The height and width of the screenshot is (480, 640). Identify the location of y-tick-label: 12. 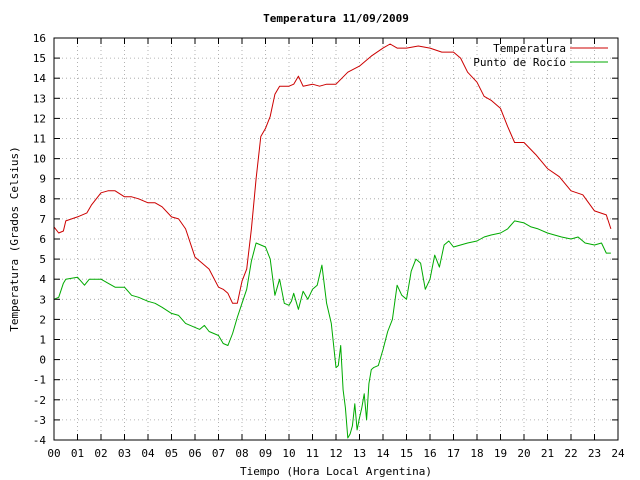
(39, 118).